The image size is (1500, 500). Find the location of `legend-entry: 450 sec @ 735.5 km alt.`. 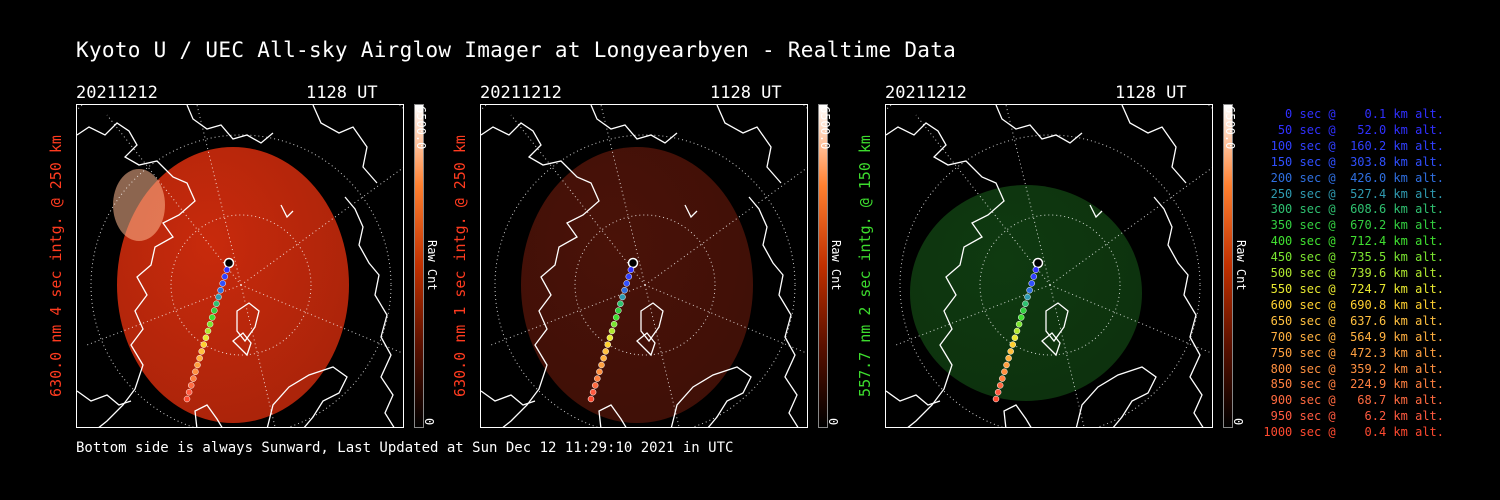

legend-entry: 450 sec @ 735.5 km alt. is located at coordinates (1353, 257).